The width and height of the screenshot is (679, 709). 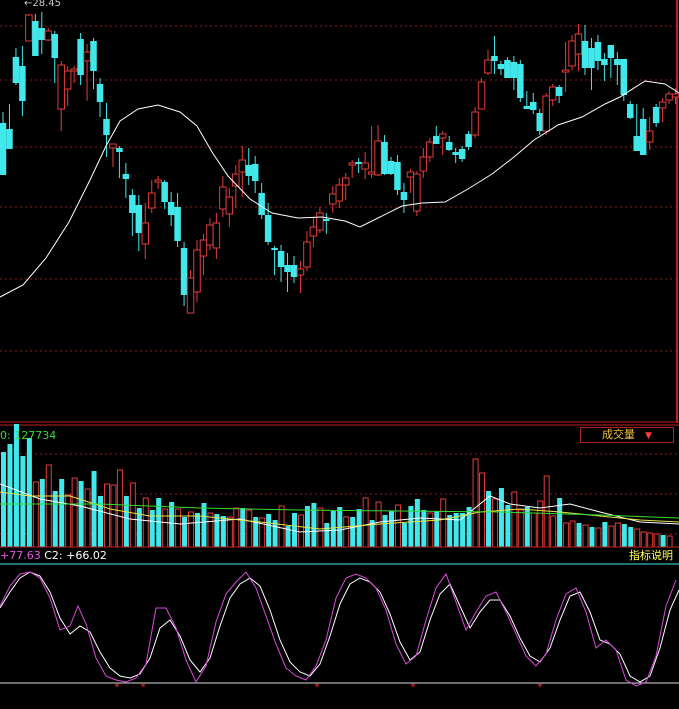 What do you see at coordinates (619, 434) in the screenshot?
I see `indicator-select-label: 成交量` at bounding box center [619, 434].